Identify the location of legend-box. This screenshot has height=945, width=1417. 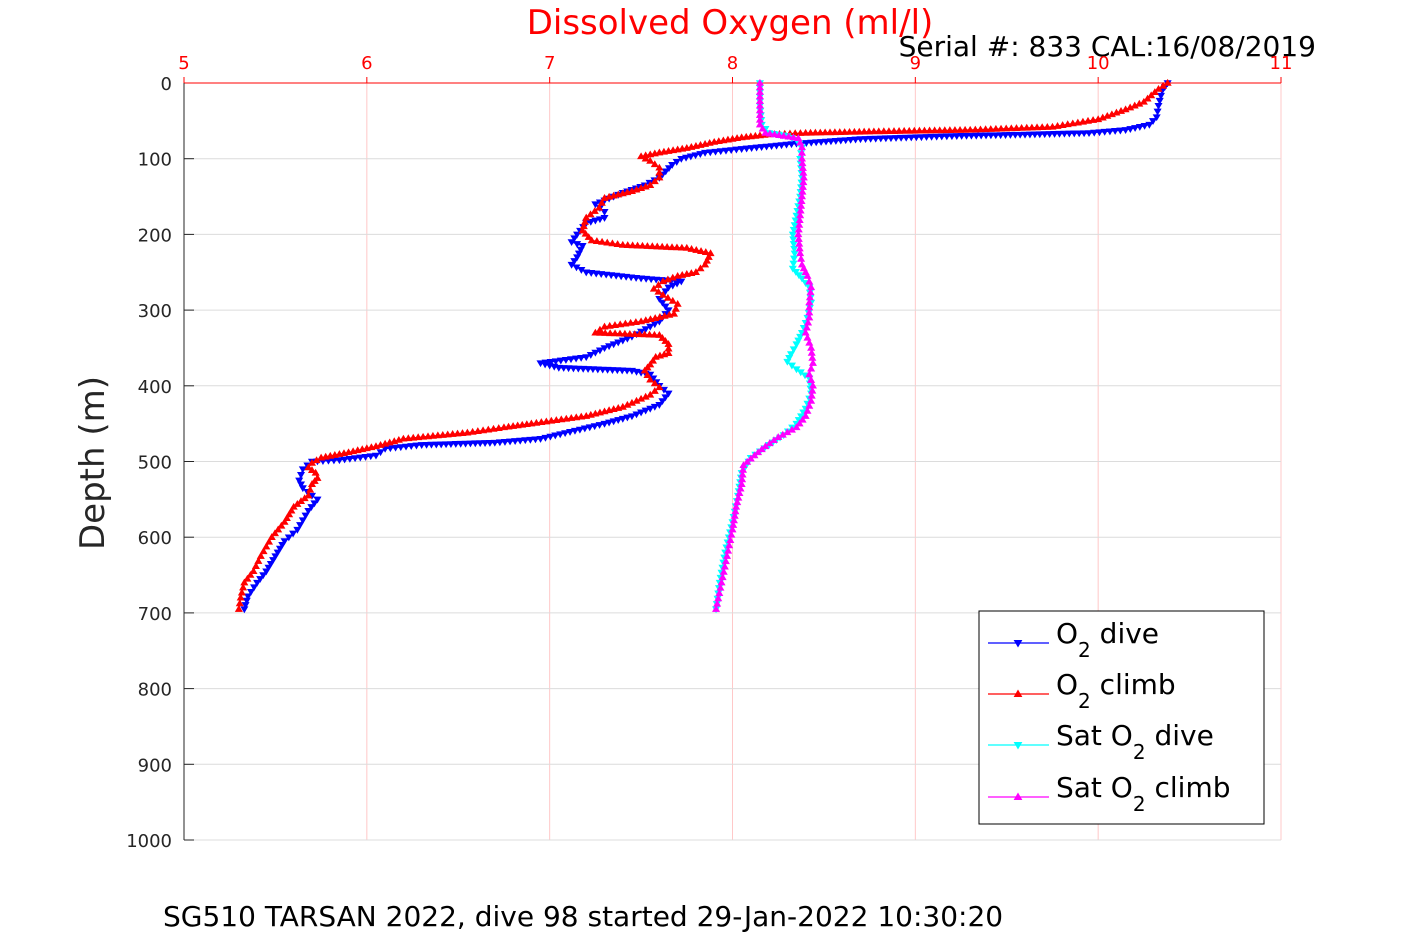
(1121, 717).